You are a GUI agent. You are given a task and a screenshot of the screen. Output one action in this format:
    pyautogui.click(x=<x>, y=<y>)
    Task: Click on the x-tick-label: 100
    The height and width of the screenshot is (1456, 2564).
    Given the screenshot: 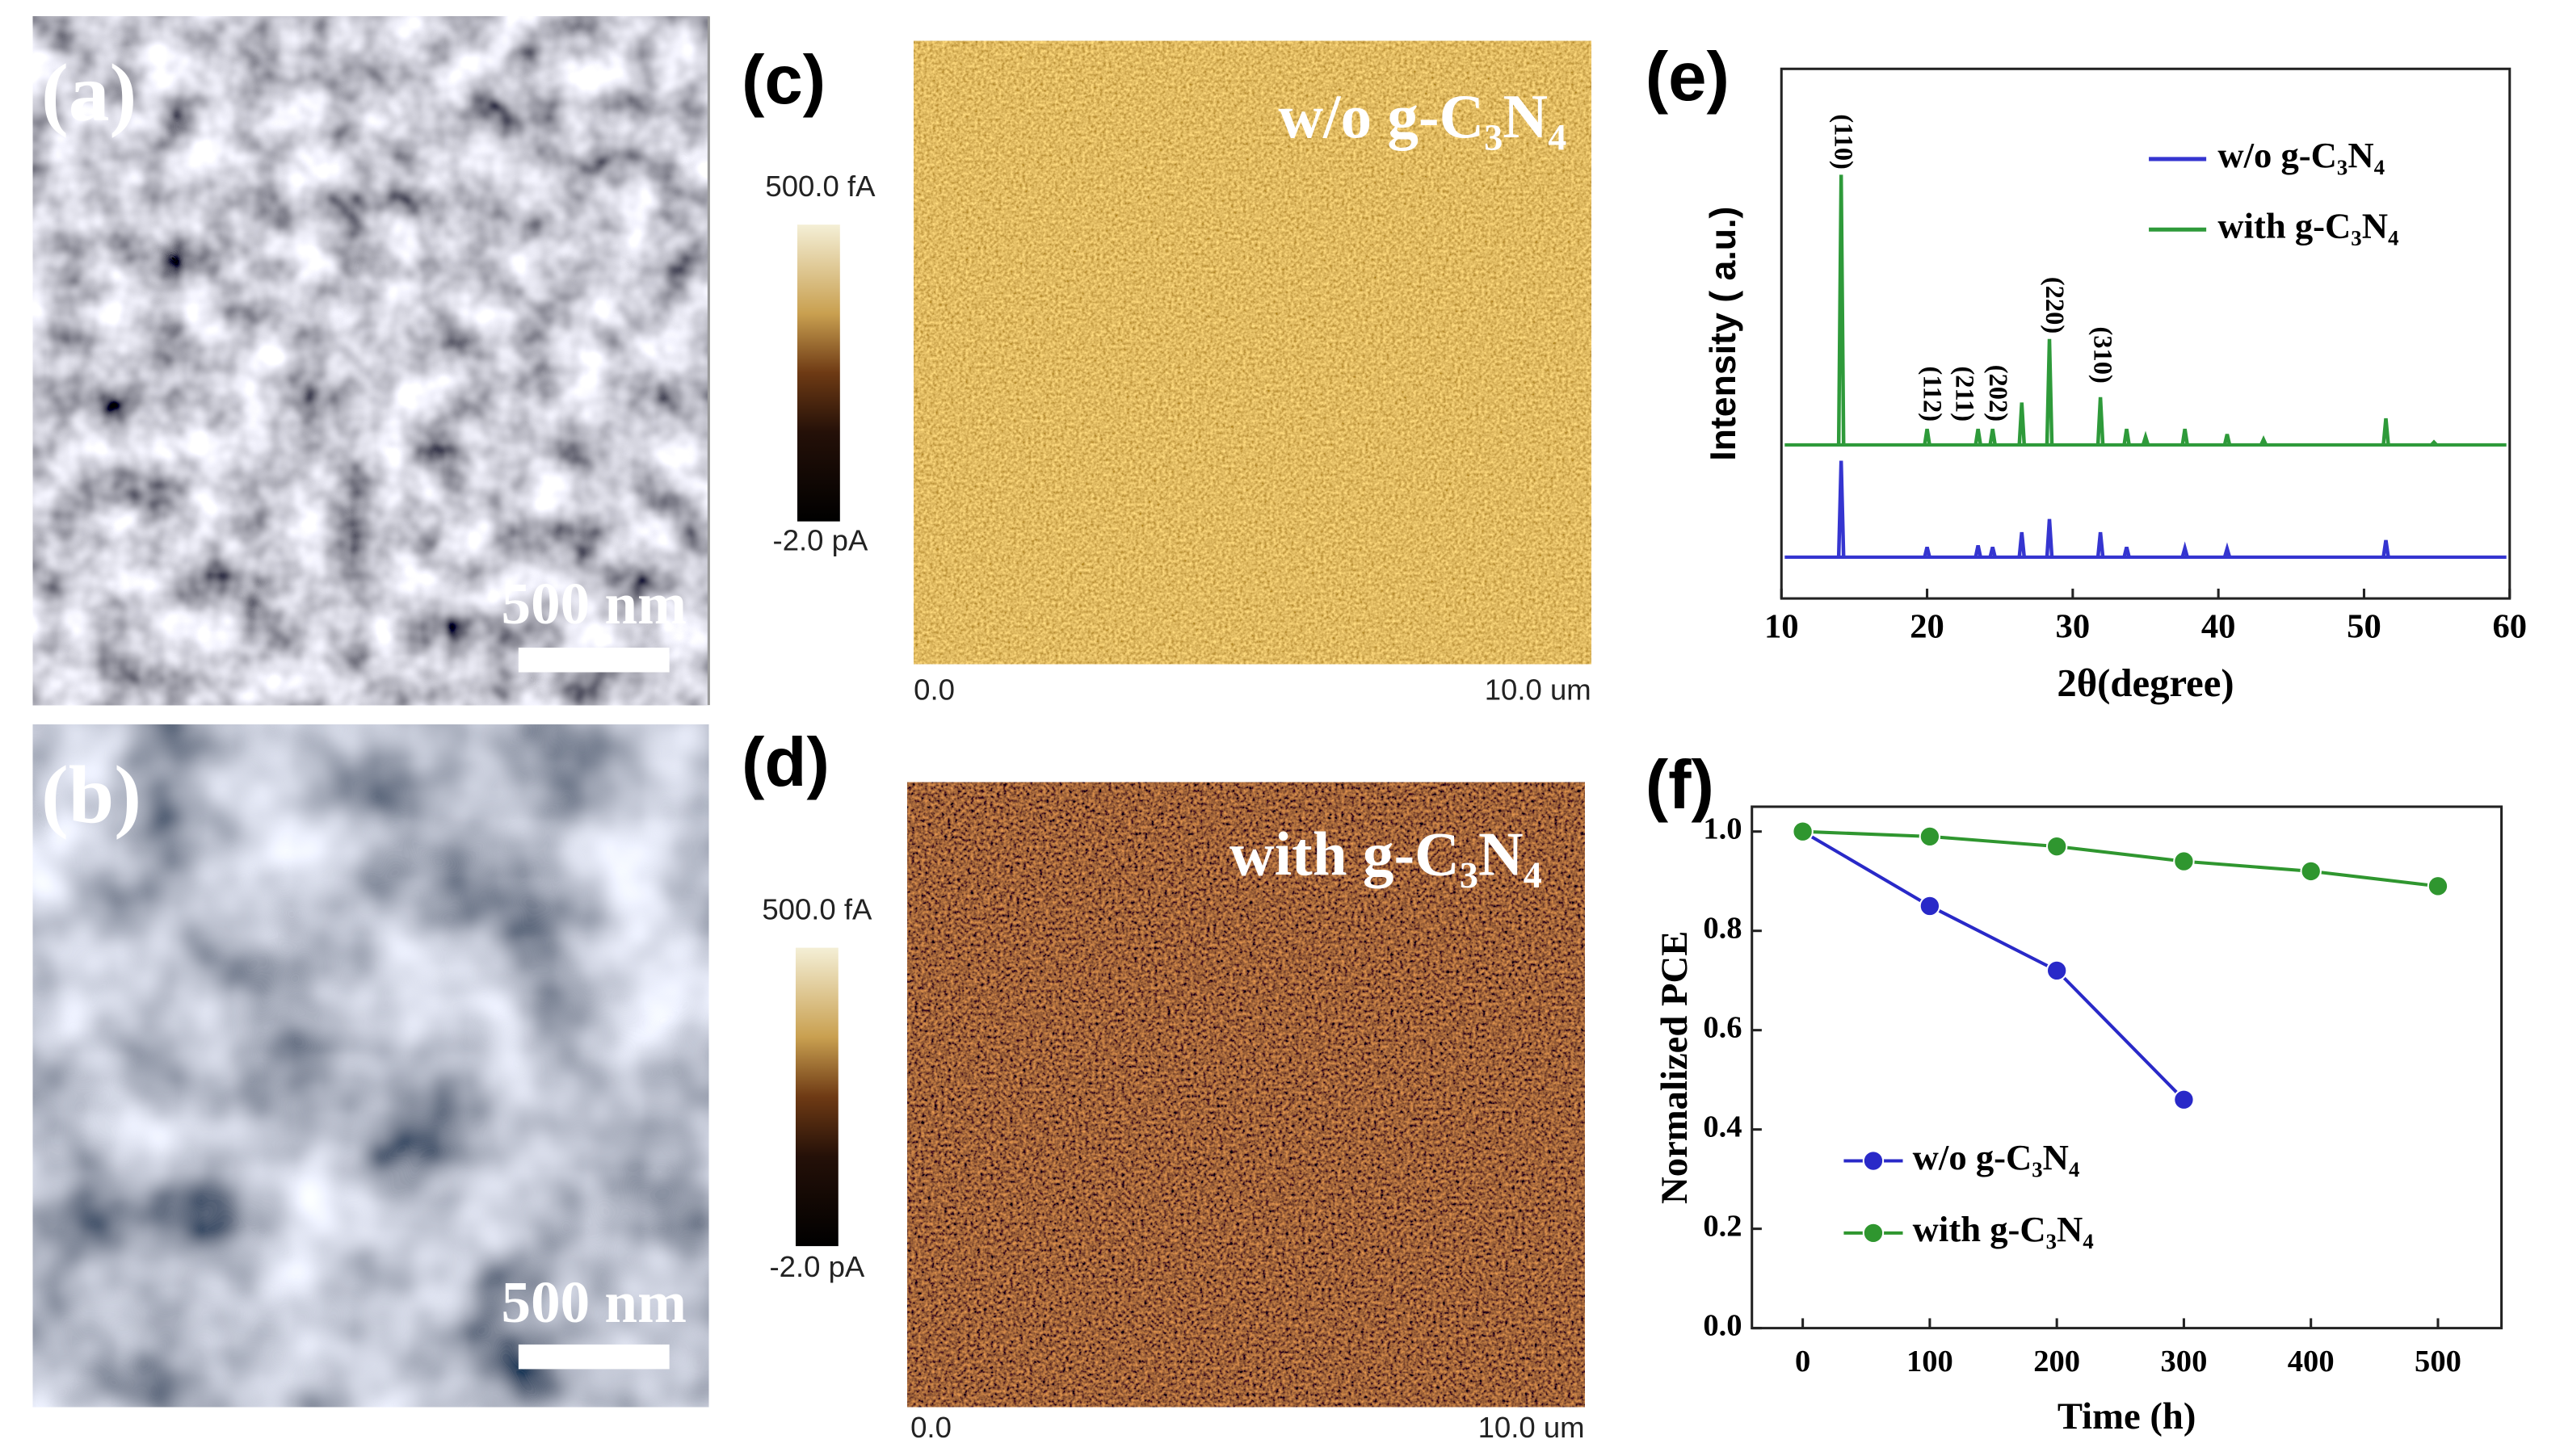 What is the action you would take?
    pyautogui.click(x=1929, y=1361)
    